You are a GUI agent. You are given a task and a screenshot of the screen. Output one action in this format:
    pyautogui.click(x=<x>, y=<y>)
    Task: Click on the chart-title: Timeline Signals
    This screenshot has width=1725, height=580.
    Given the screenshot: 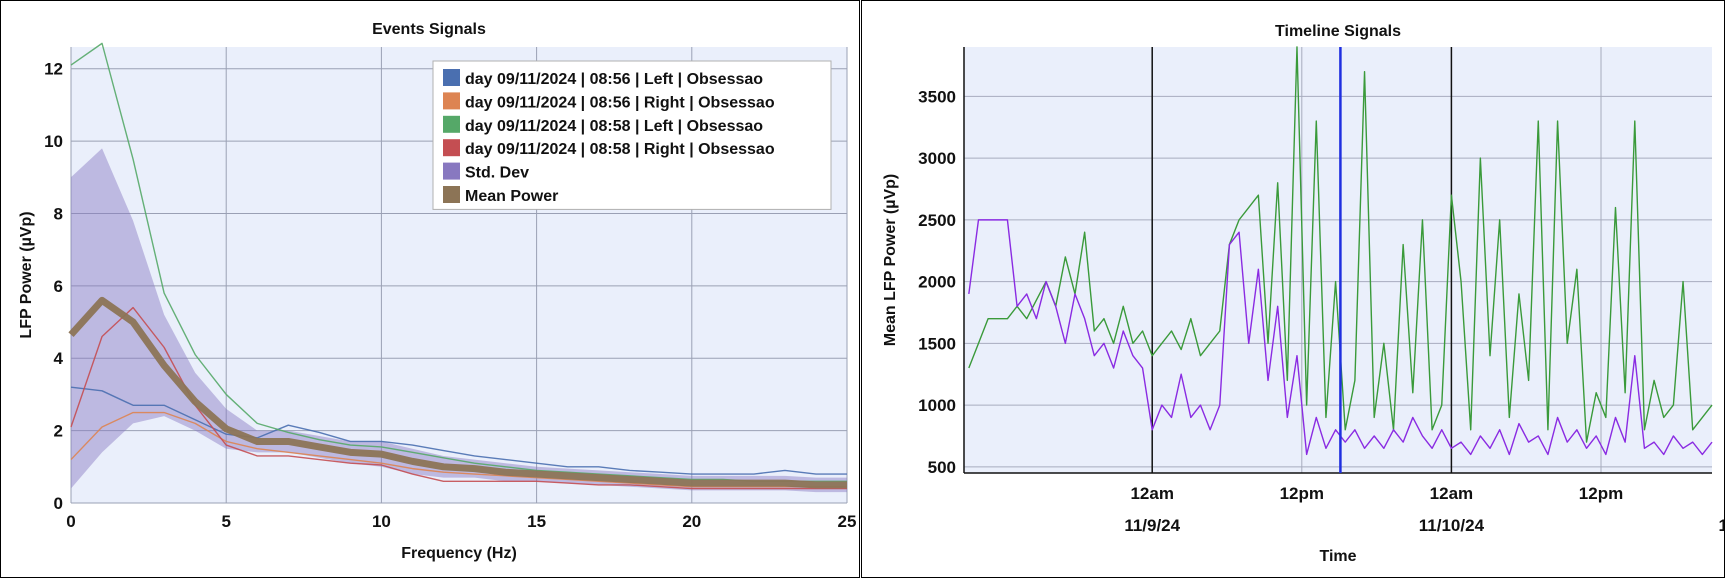 What is the action you would take?
    pyautogui.click(x=1338, y=31)
    